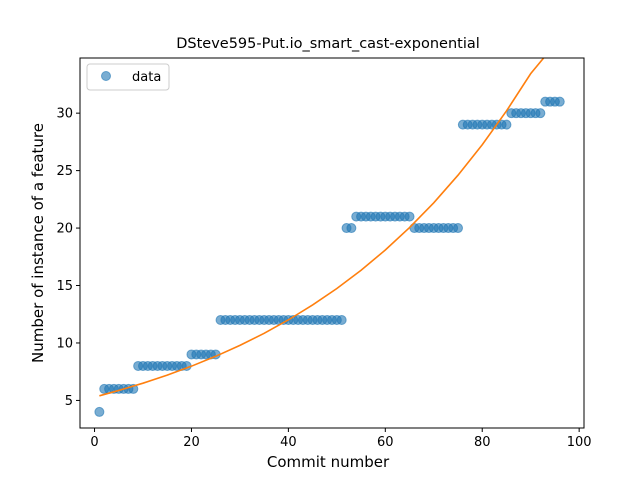  Describe the element at coordinates (482, 442) in the screenshot. I see `x-tick-label: 80` at that location.